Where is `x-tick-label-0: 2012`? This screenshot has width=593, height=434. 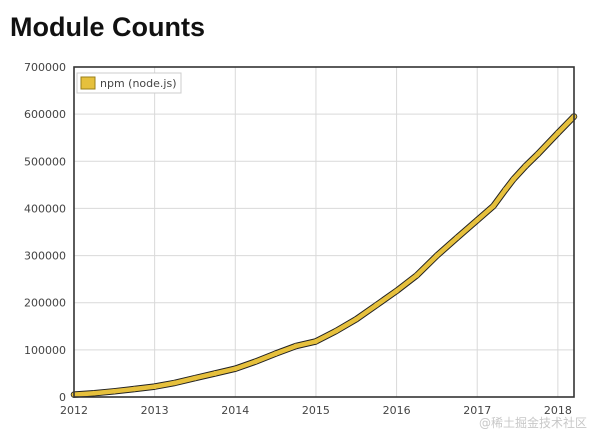
x-tick-label-0: 2012 is located at coordinates (74, 410).